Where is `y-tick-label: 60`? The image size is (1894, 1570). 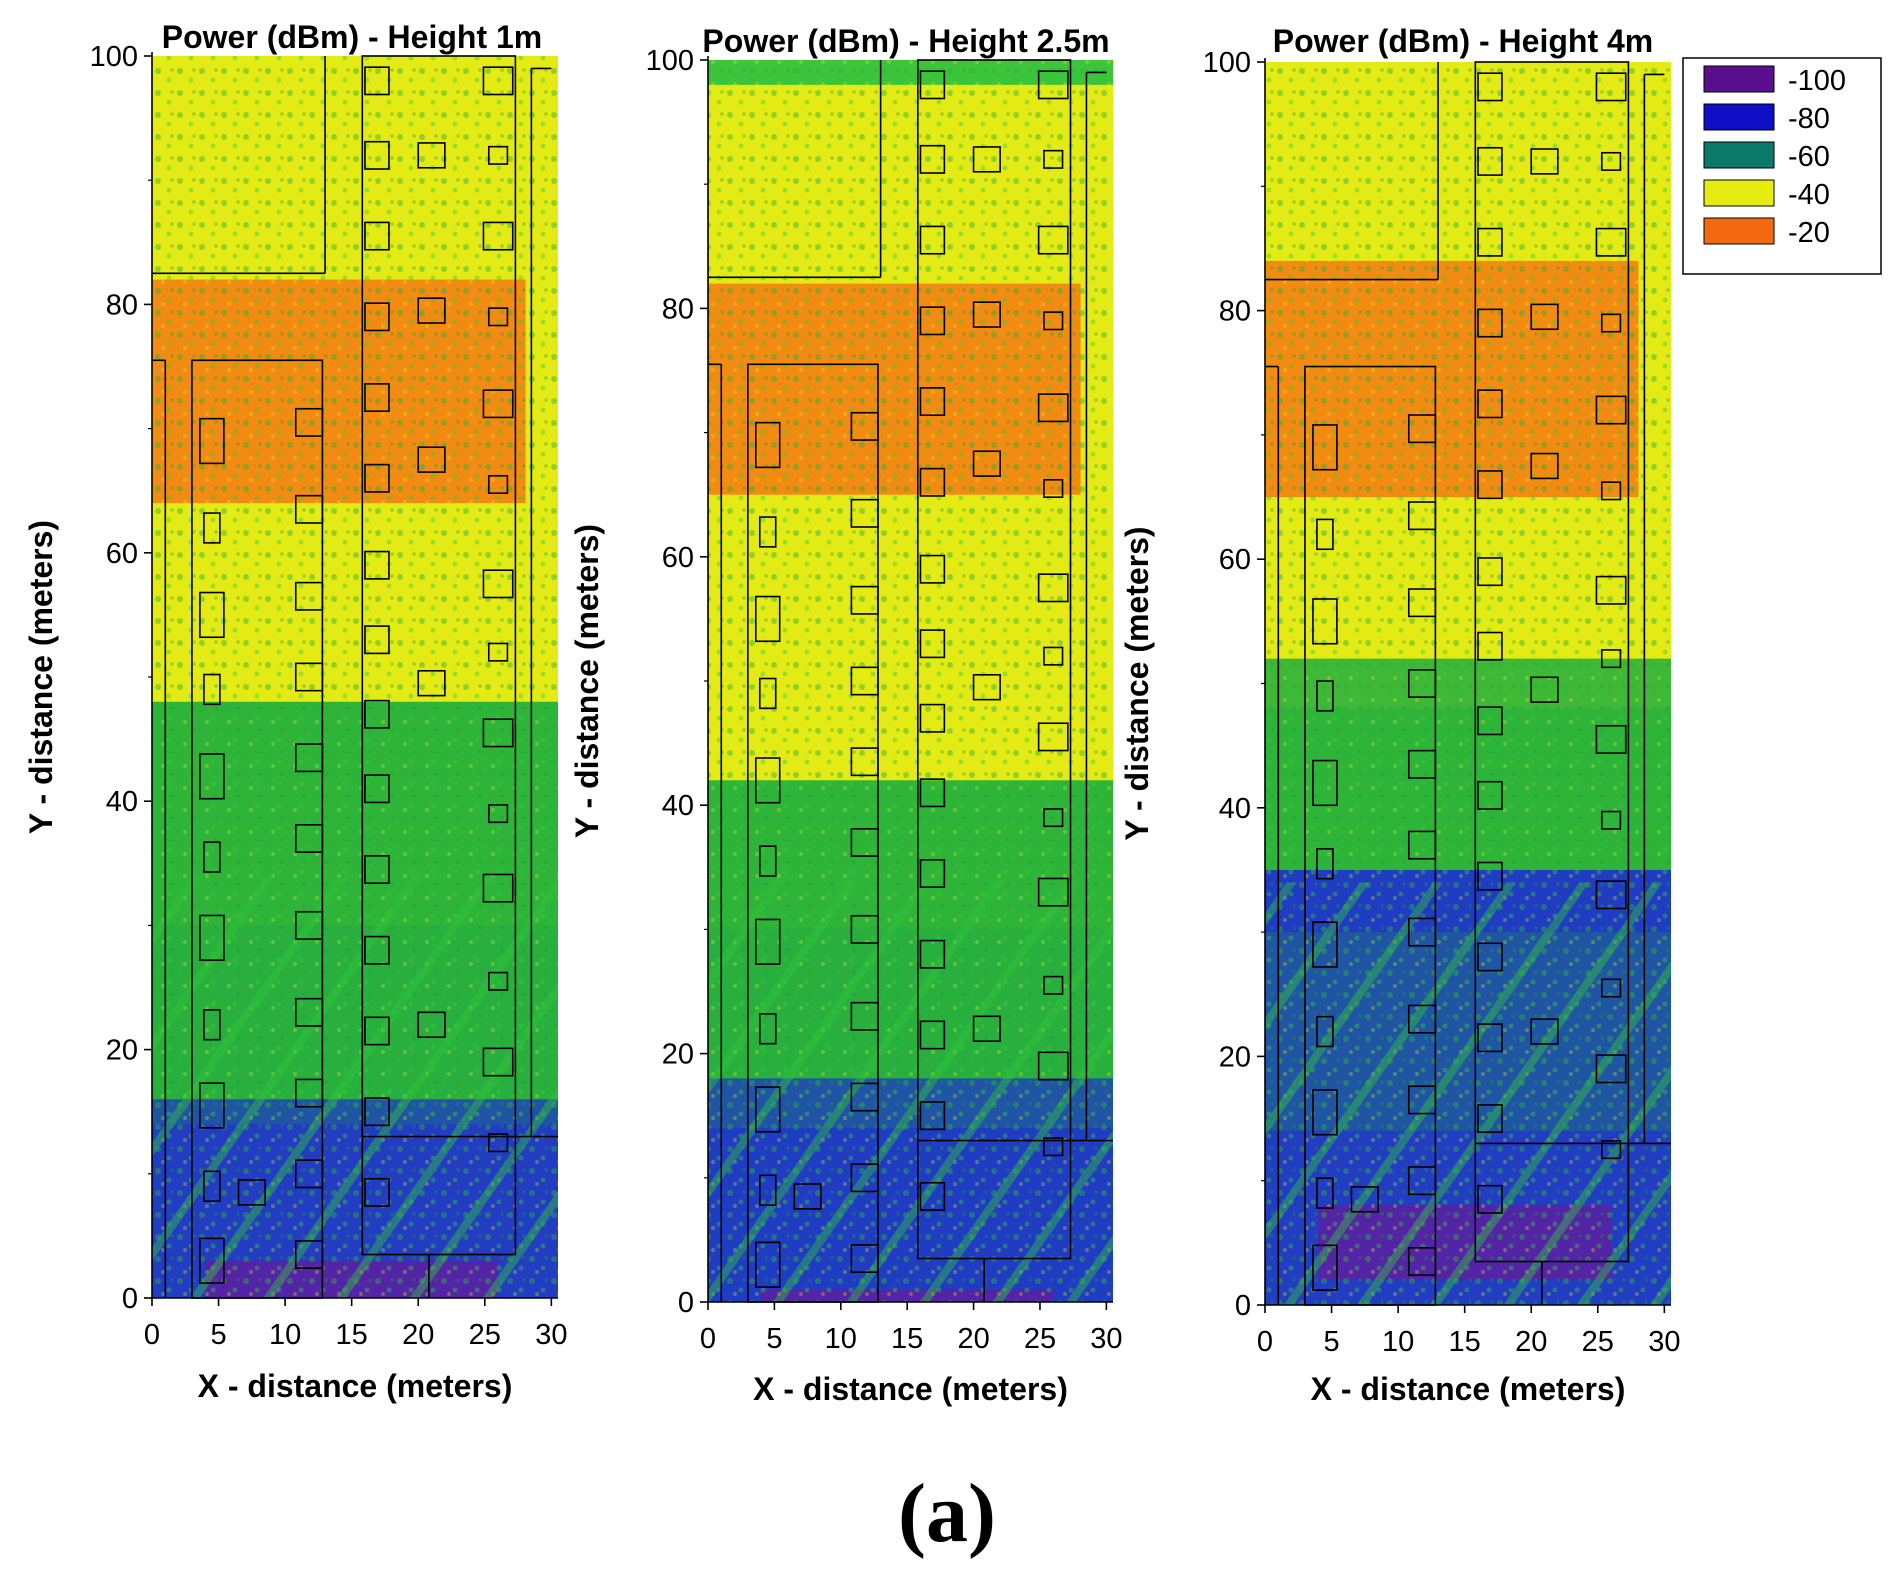
y-tick-label: 60 is located at coordinates (678, 558).